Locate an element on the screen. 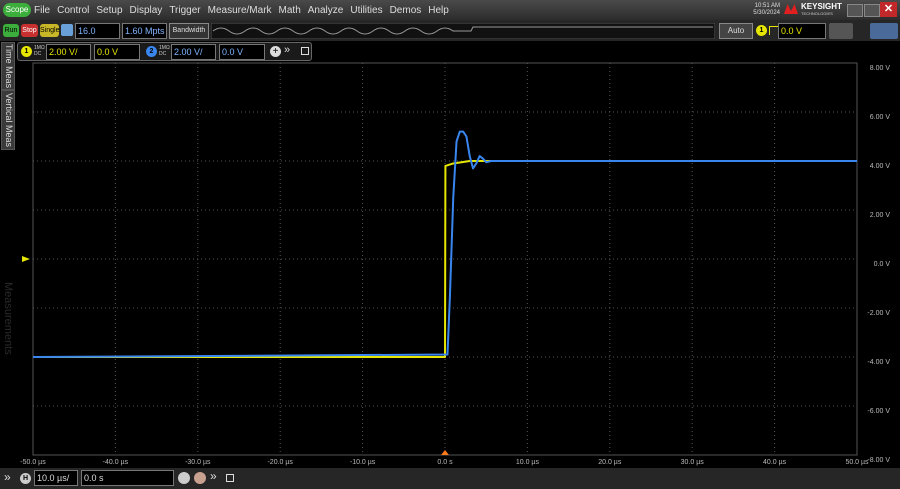 The image size is (900, 489). menu-item: Math is located at coordinates (289, 10).